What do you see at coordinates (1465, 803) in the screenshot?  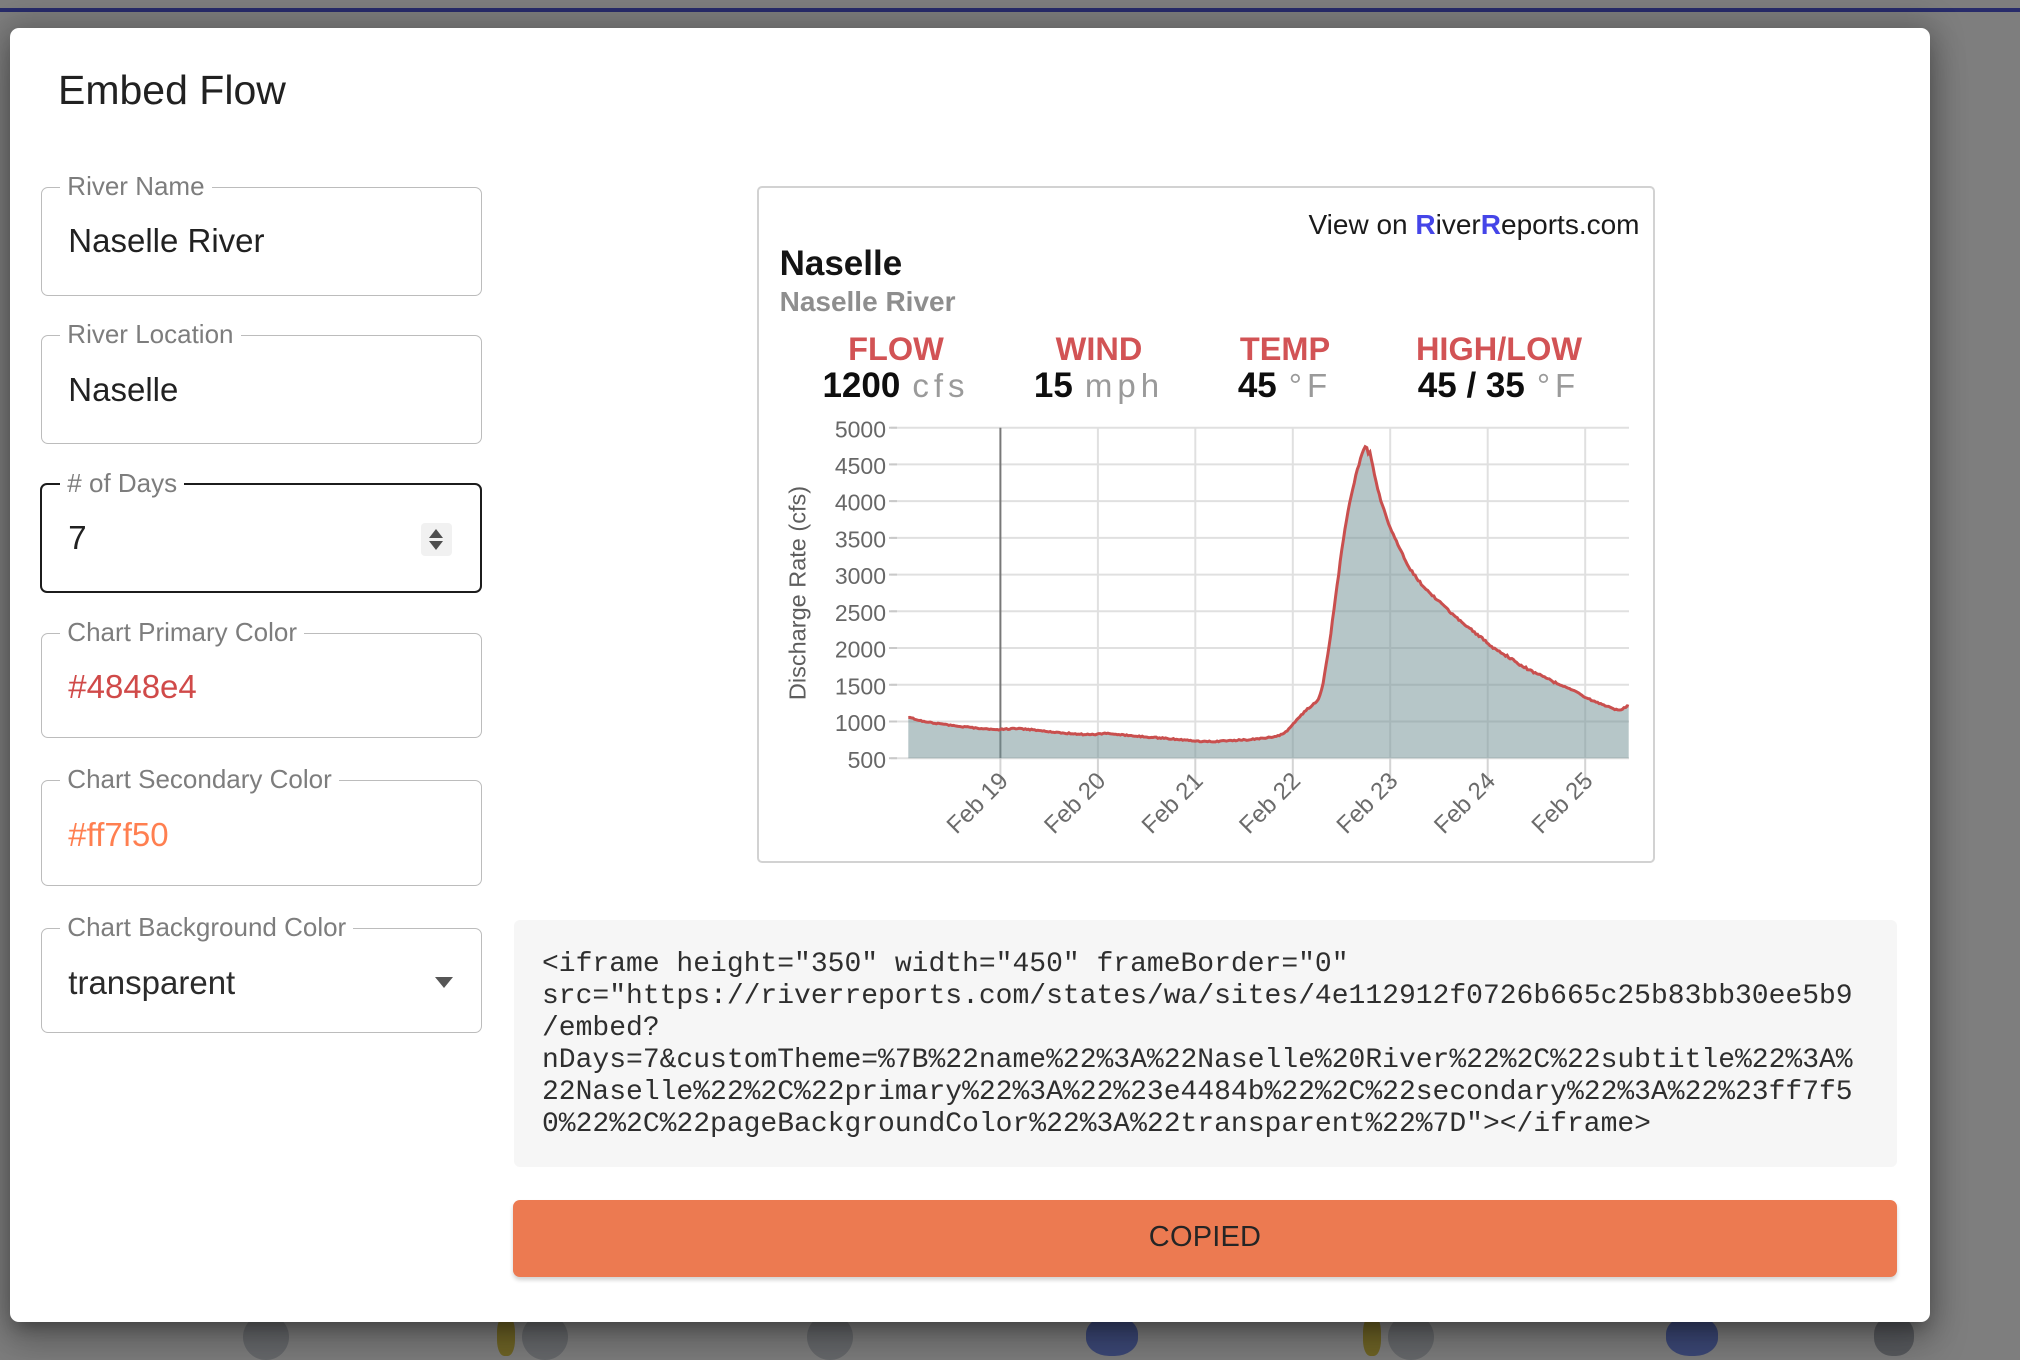 I see `svg-text: Feb 24` at bounding box center [1465, 803].